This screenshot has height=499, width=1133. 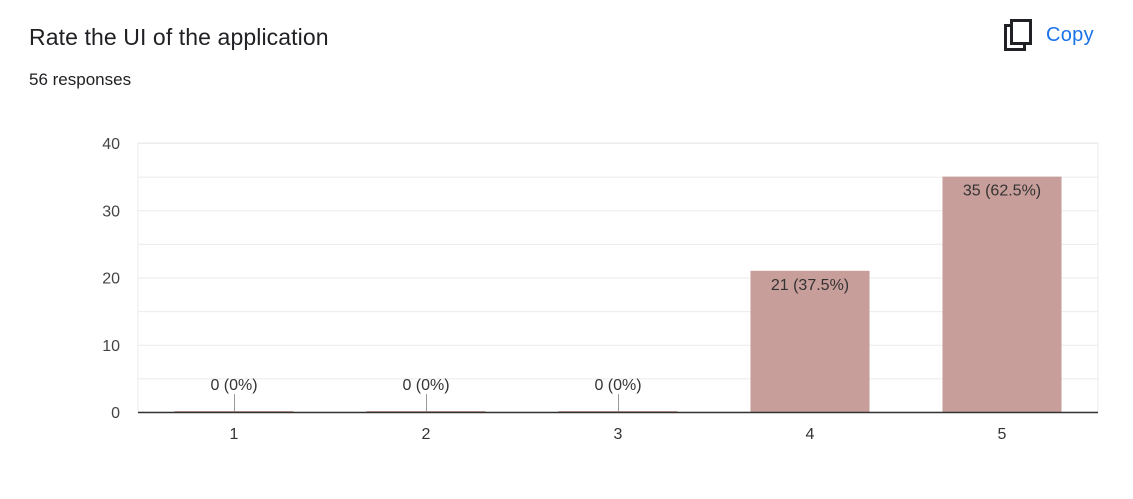 I want to click on y-tick-label: 10, so click(x=111, y=346).